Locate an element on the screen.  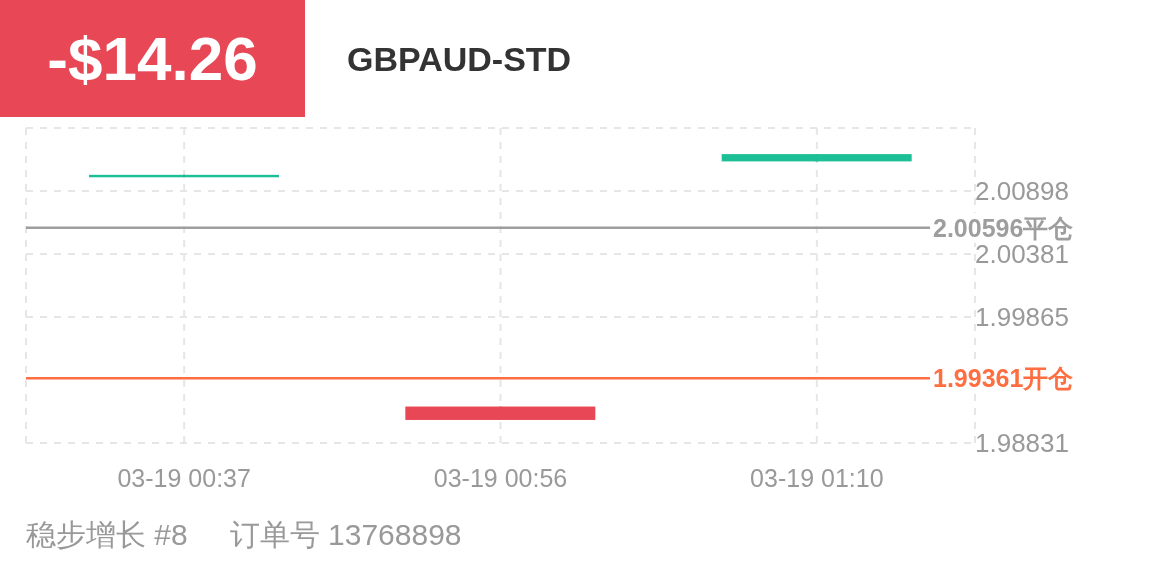
x-tick-label: 03-19 00:56 is located at coordinates (500, 477).